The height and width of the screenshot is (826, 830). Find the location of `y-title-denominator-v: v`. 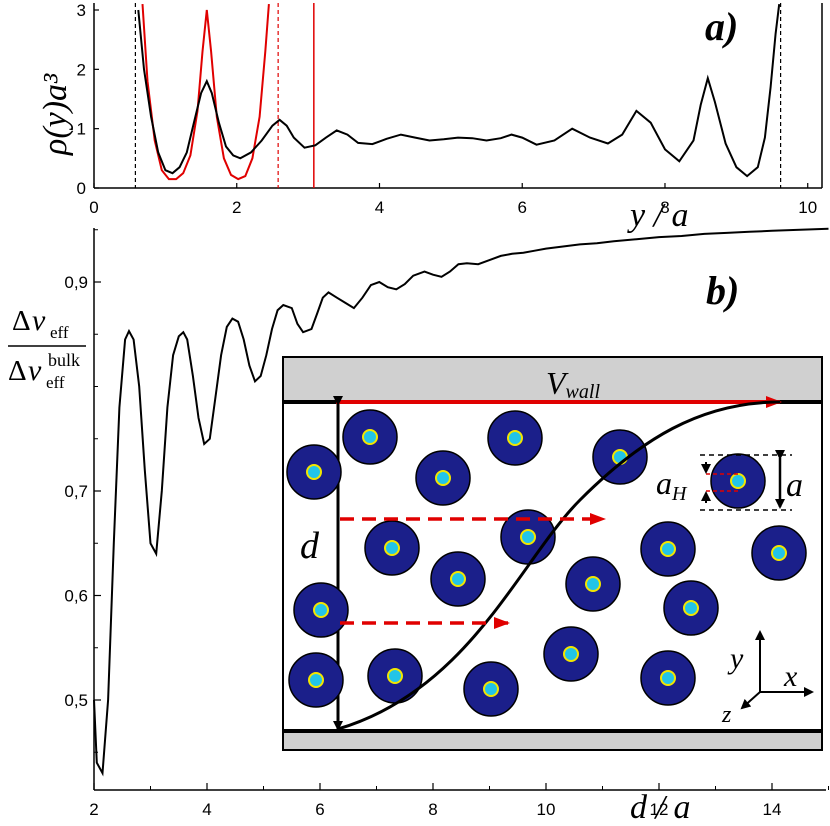

y-title-denominator-v: v is located at coordinates (35, 370).